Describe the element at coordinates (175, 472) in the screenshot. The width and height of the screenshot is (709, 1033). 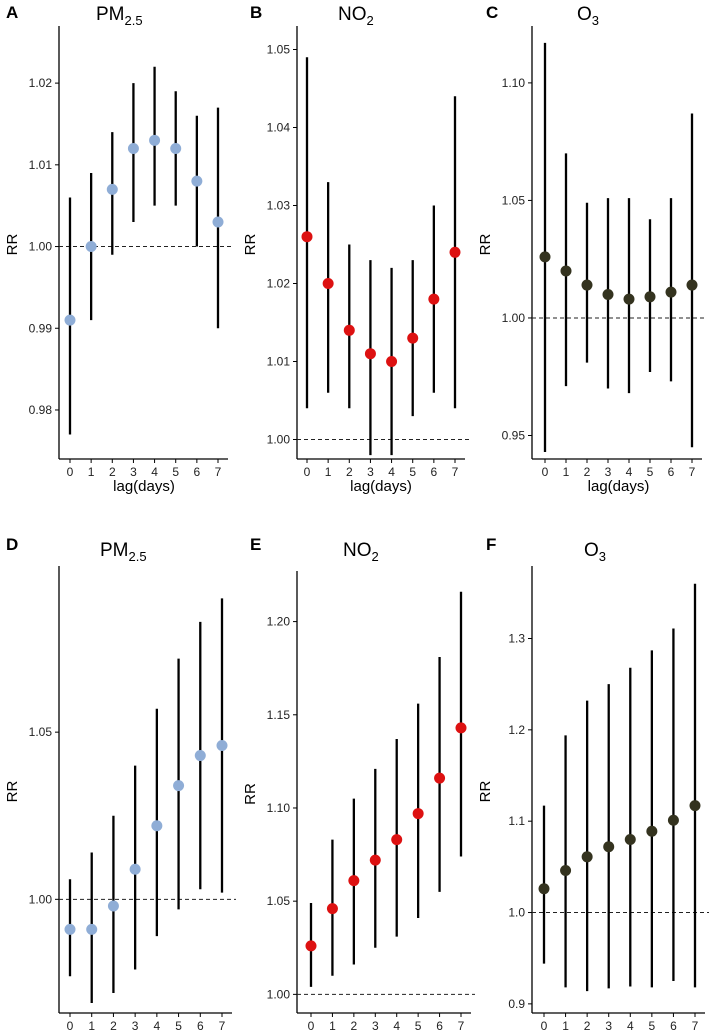
I see `x-tick-label-a: 5` at that location.